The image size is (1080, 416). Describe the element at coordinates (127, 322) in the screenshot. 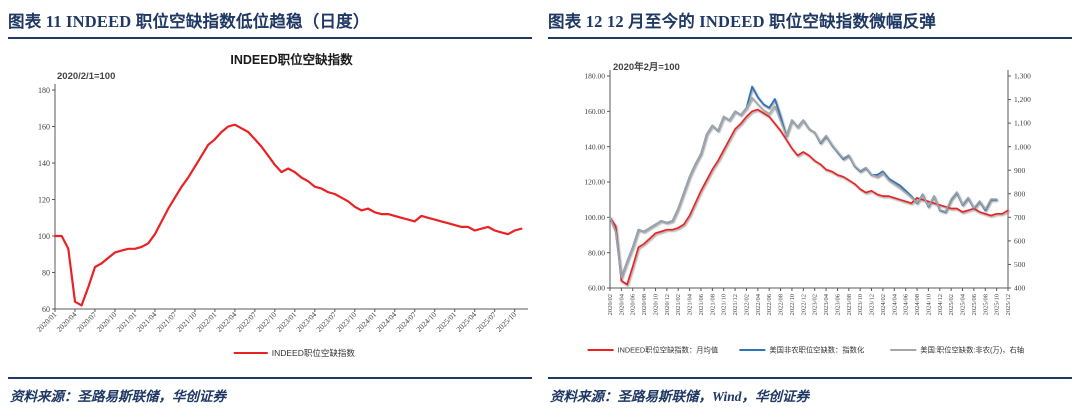

I see `x-axis-tick-label: 2021/01` at that location.